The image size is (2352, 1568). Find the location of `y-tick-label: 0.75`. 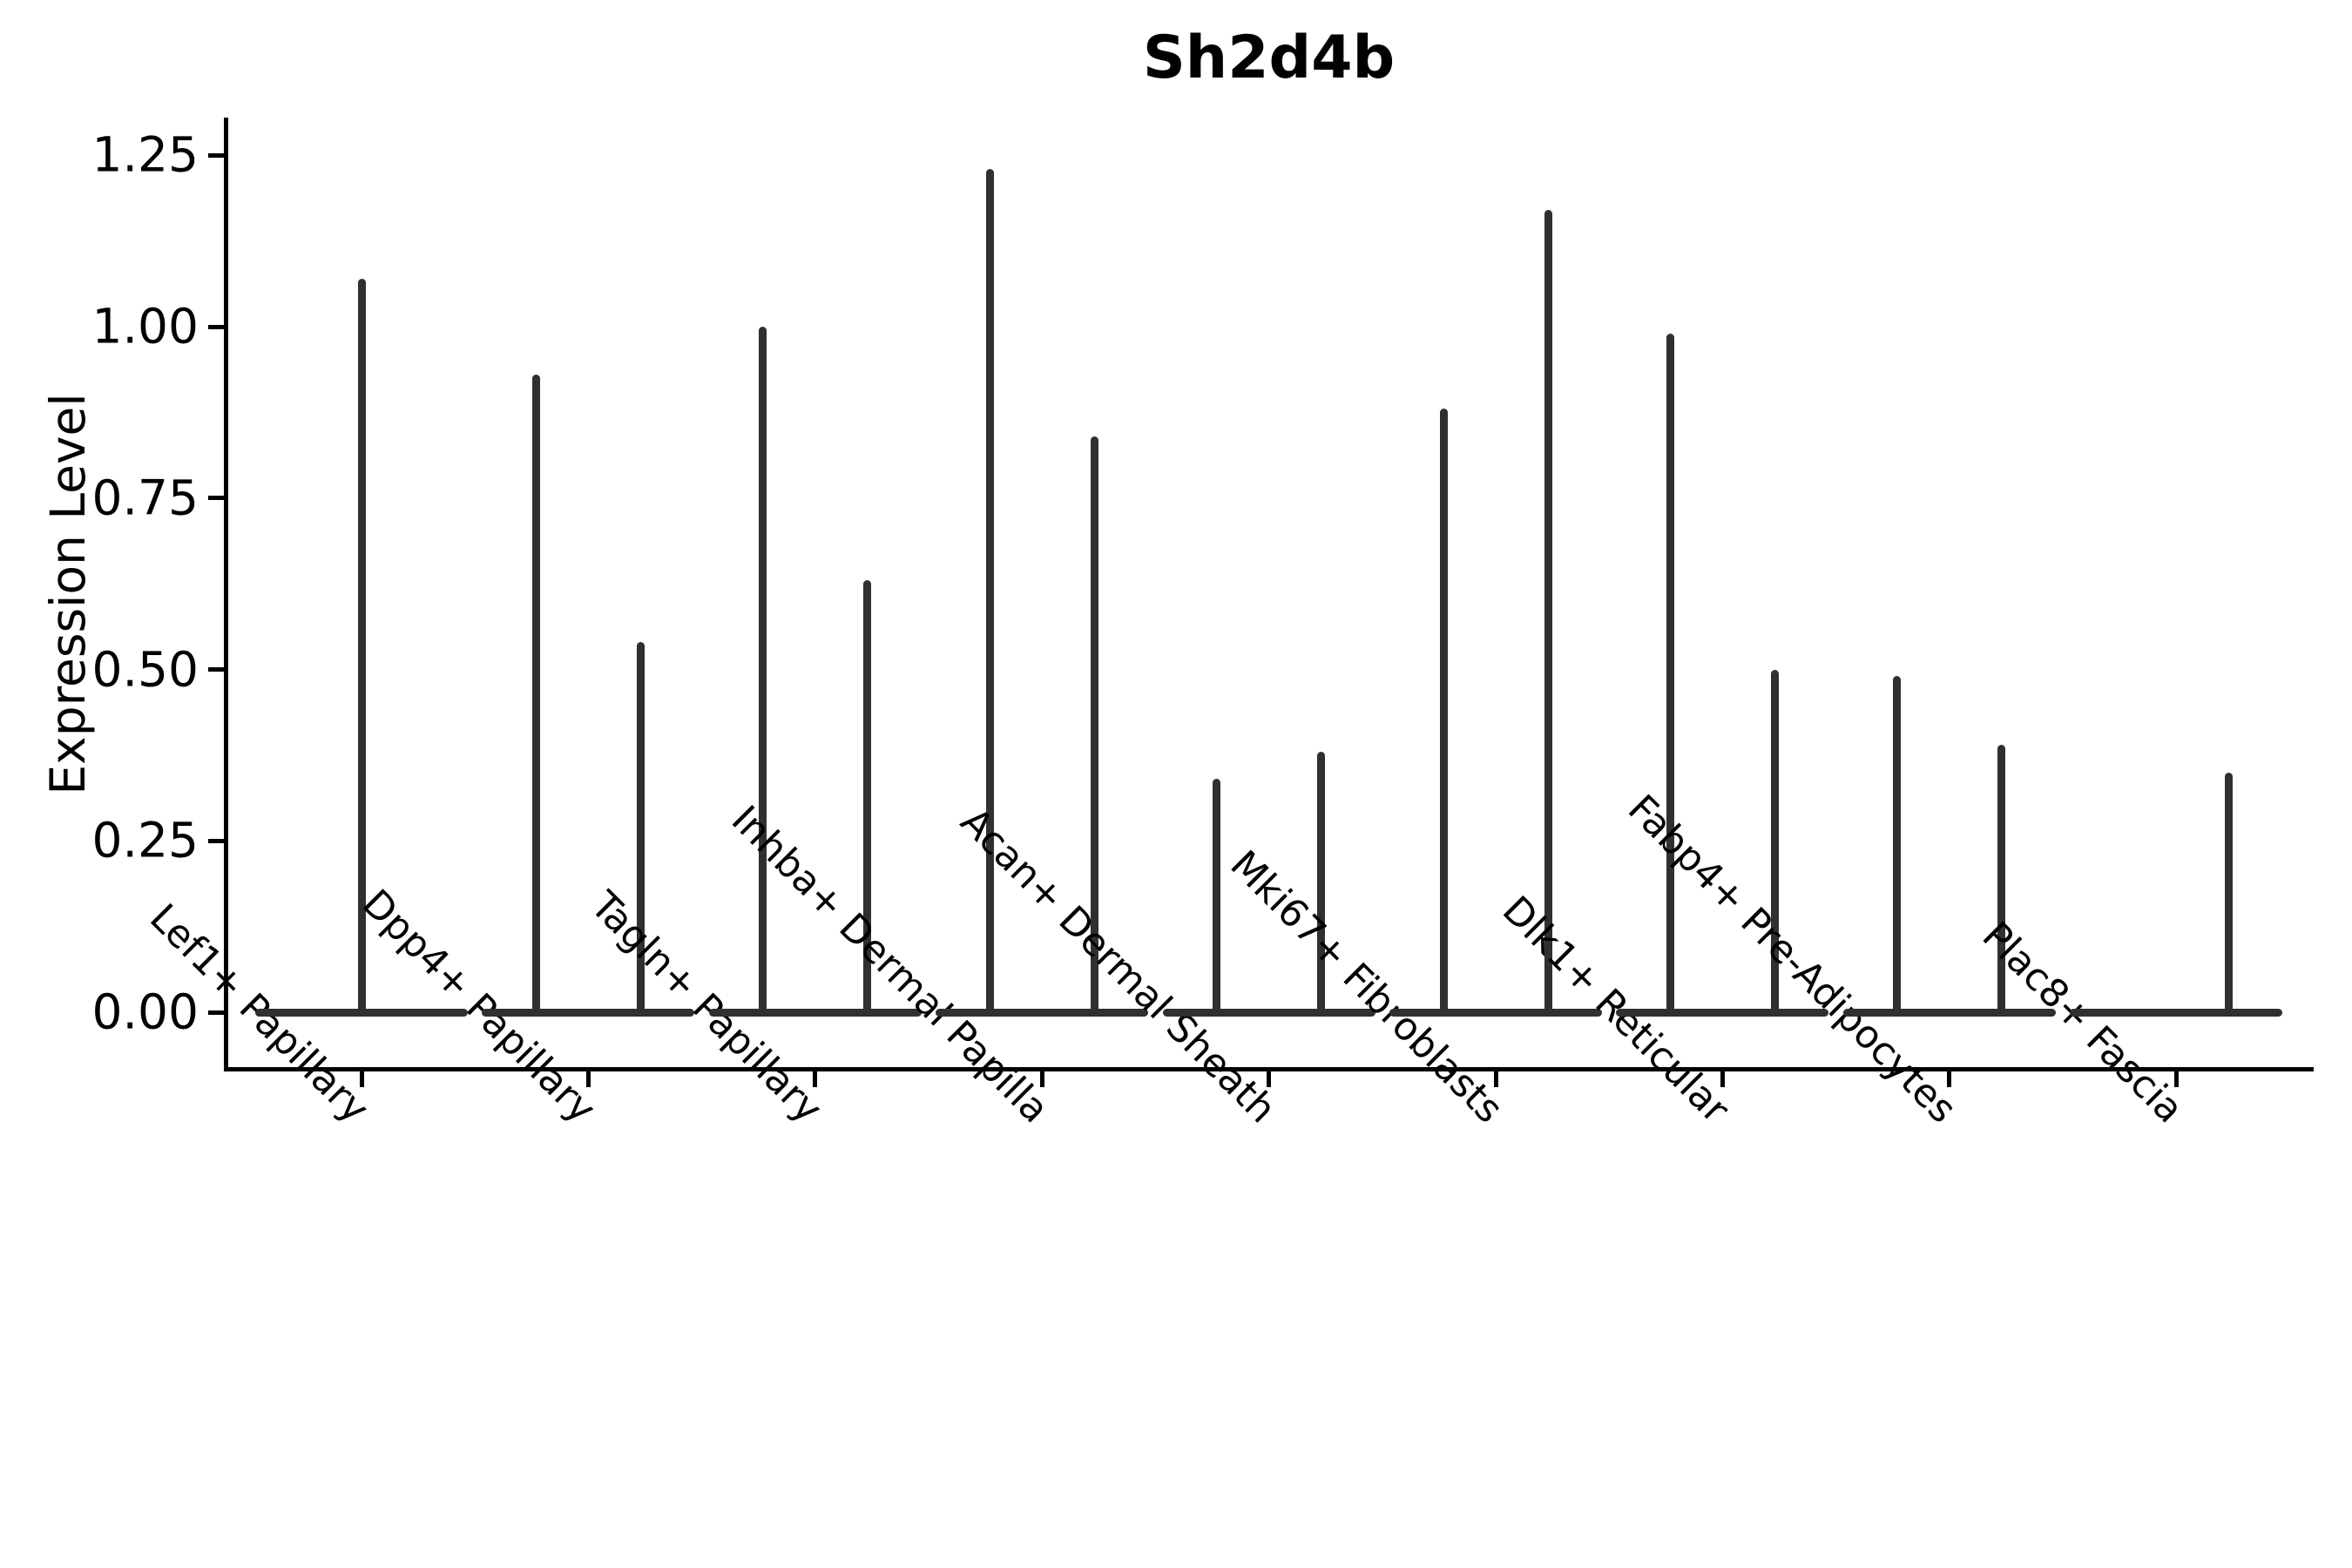

y-tick-label: 0.75 is located at coordinates (145, 498).